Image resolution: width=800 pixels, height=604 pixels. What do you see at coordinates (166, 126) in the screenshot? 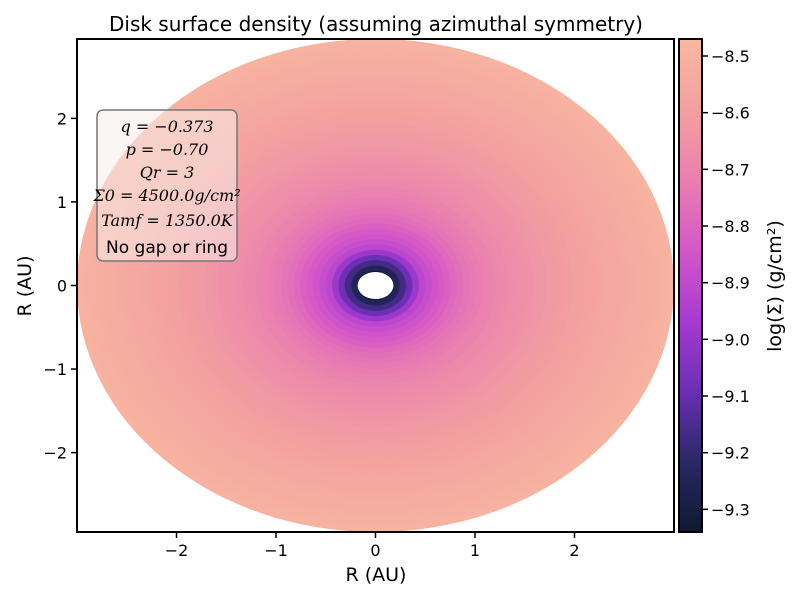
I see `annotation-line-q: q = −0.373` at bounding box center [166, 126].